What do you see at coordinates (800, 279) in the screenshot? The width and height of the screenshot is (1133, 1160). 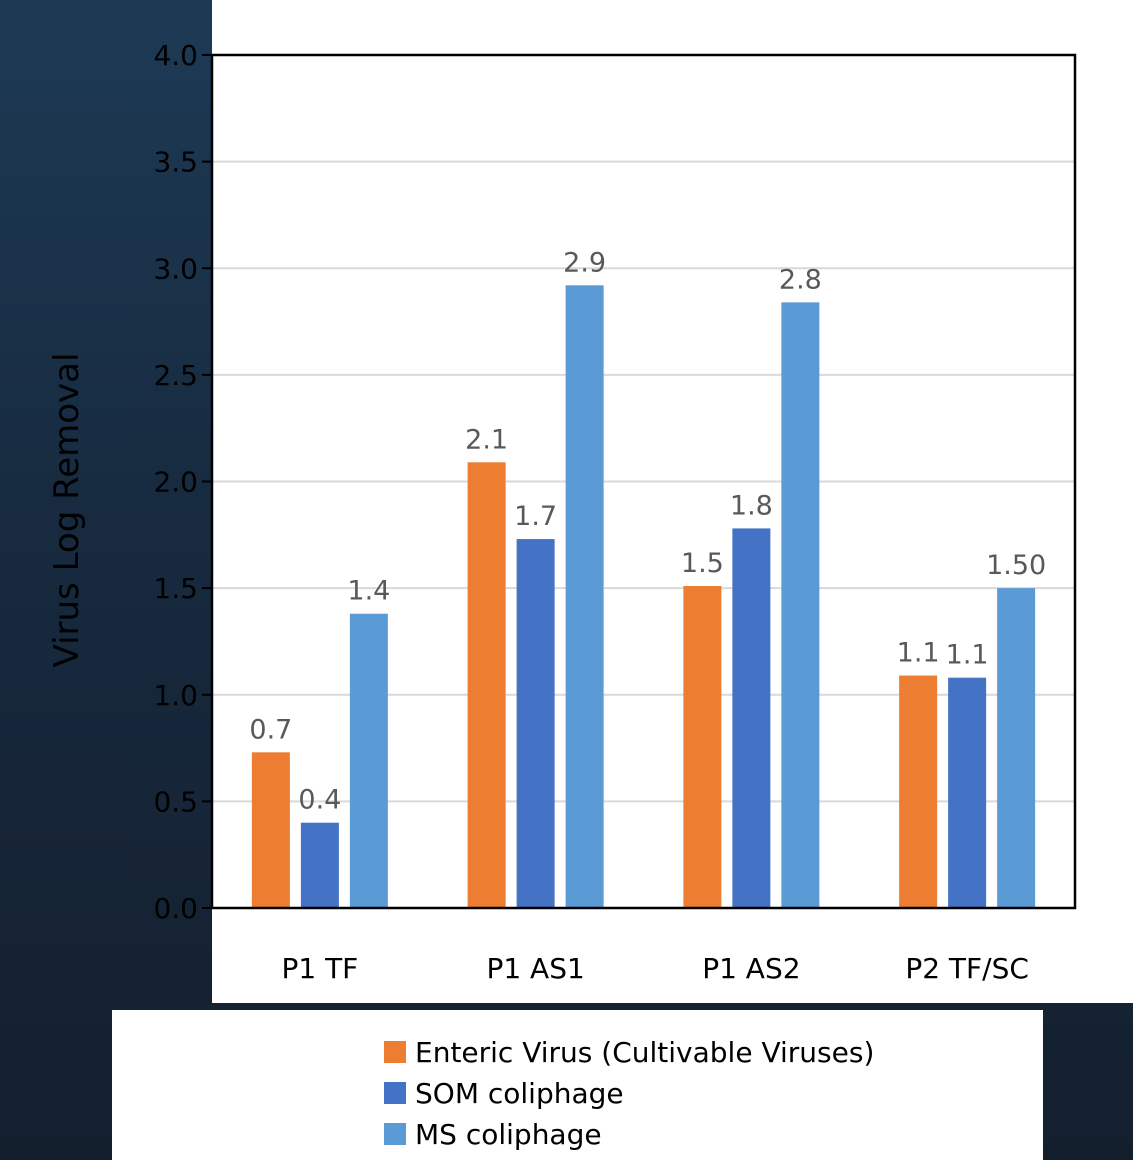 I see `data-label: 2.8` at bounding box center [800, 279].